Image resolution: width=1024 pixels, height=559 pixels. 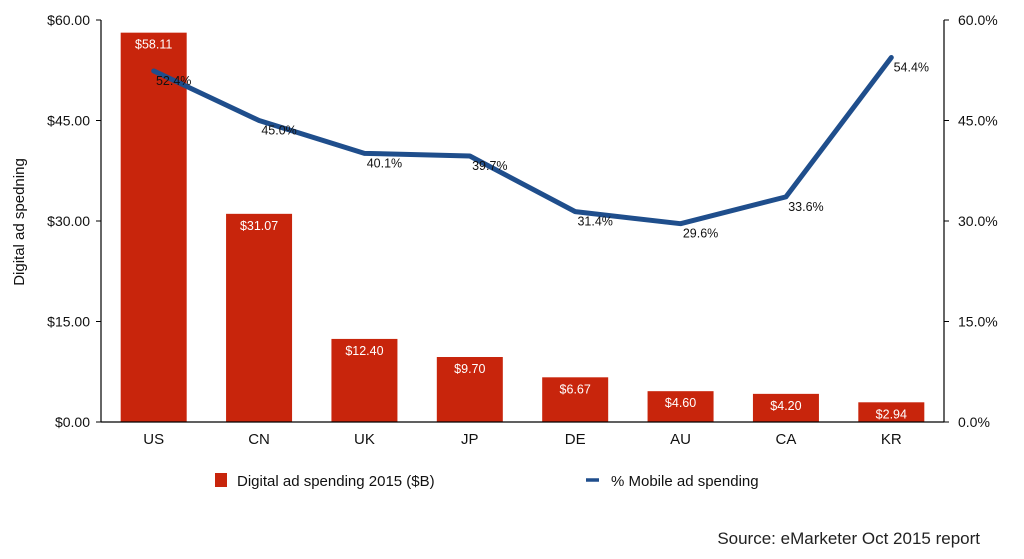 What do you see at coordinates (153, 227) in the screenshot?
I see `bar-US` at bounding box center [153, 227].